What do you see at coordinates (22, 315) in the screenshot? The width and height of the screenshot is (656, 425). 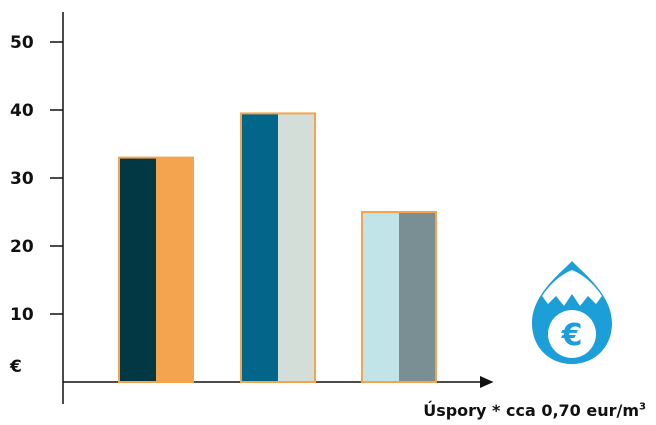 I see `y-tick-label: 10` at bounding box center [22, 315].